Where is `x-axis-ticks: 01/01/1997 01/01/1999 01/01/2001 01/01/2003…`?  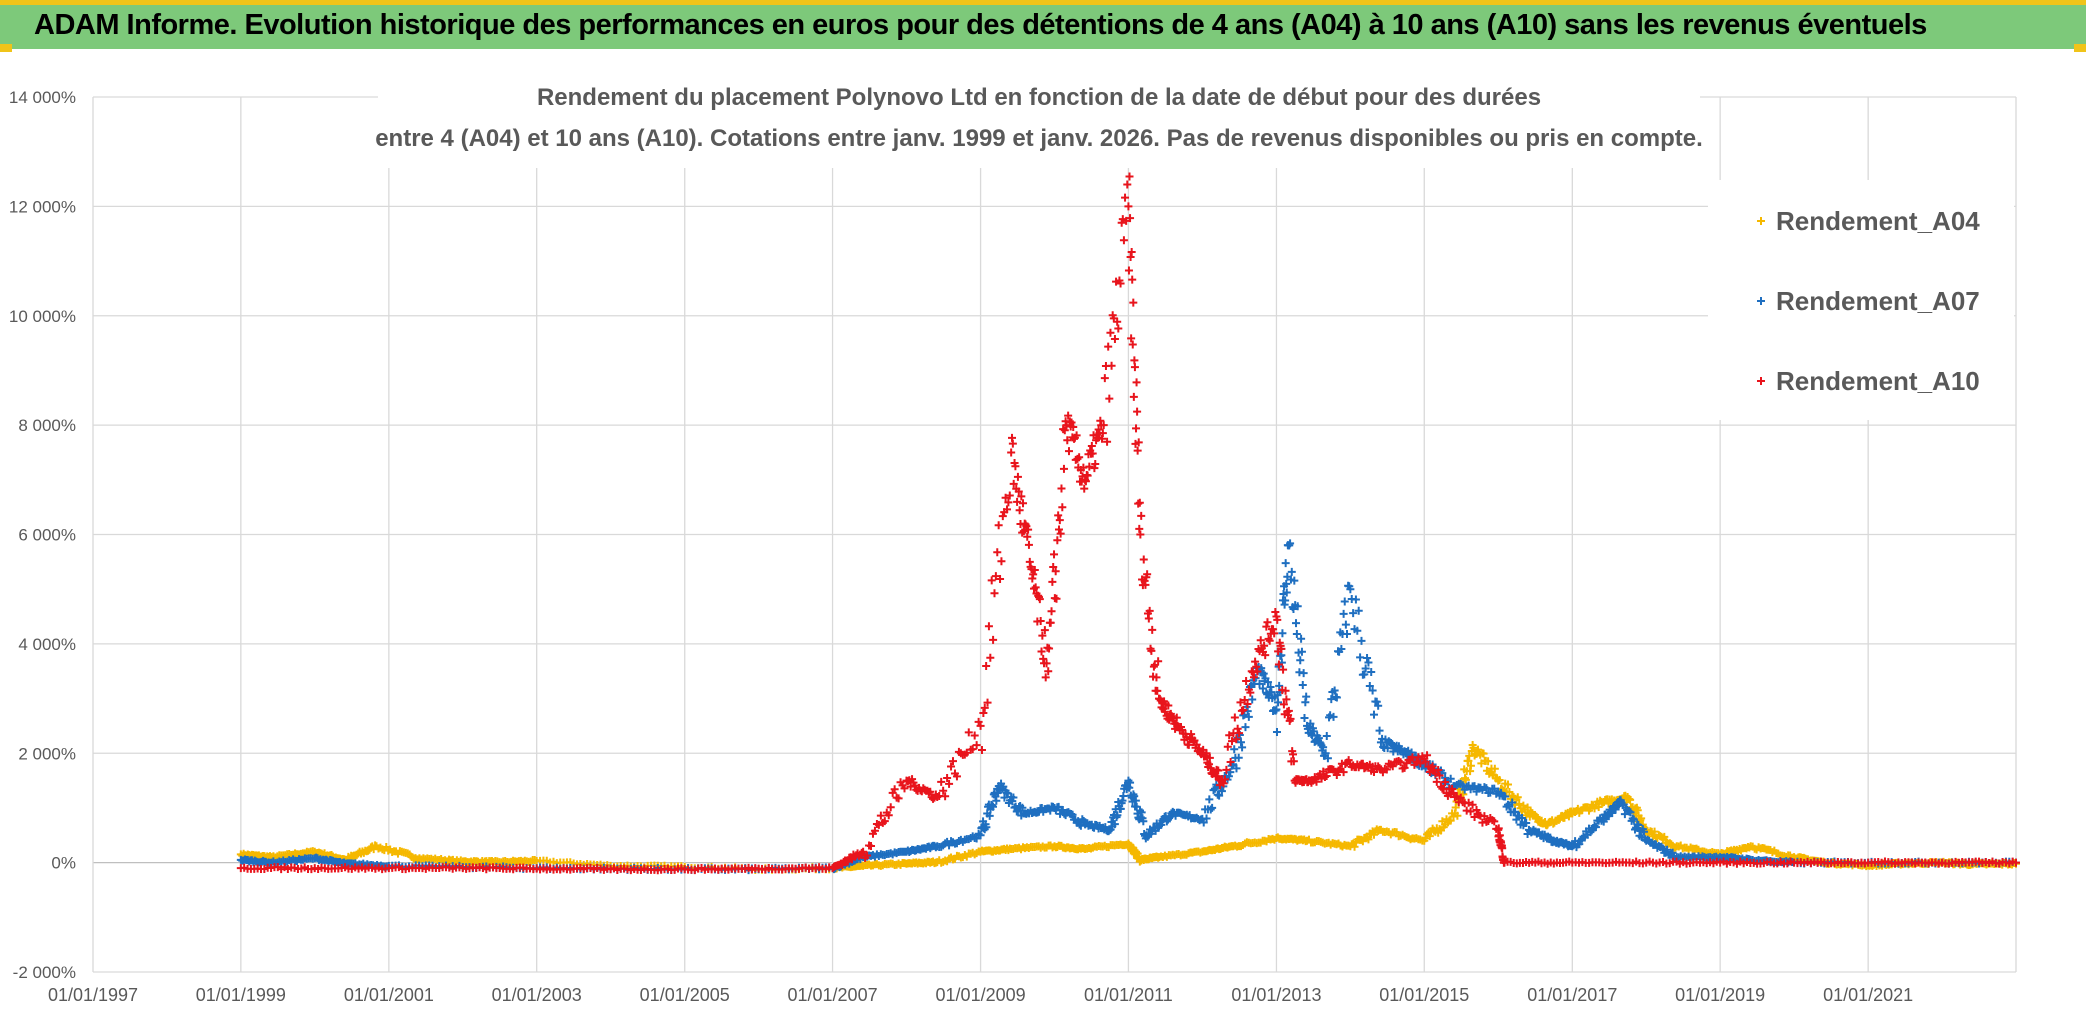 x-axis-ticks: 01/01/1997 01/01/1999 01/01/2001 01/01/2003… is located at coordinates (980, 995).